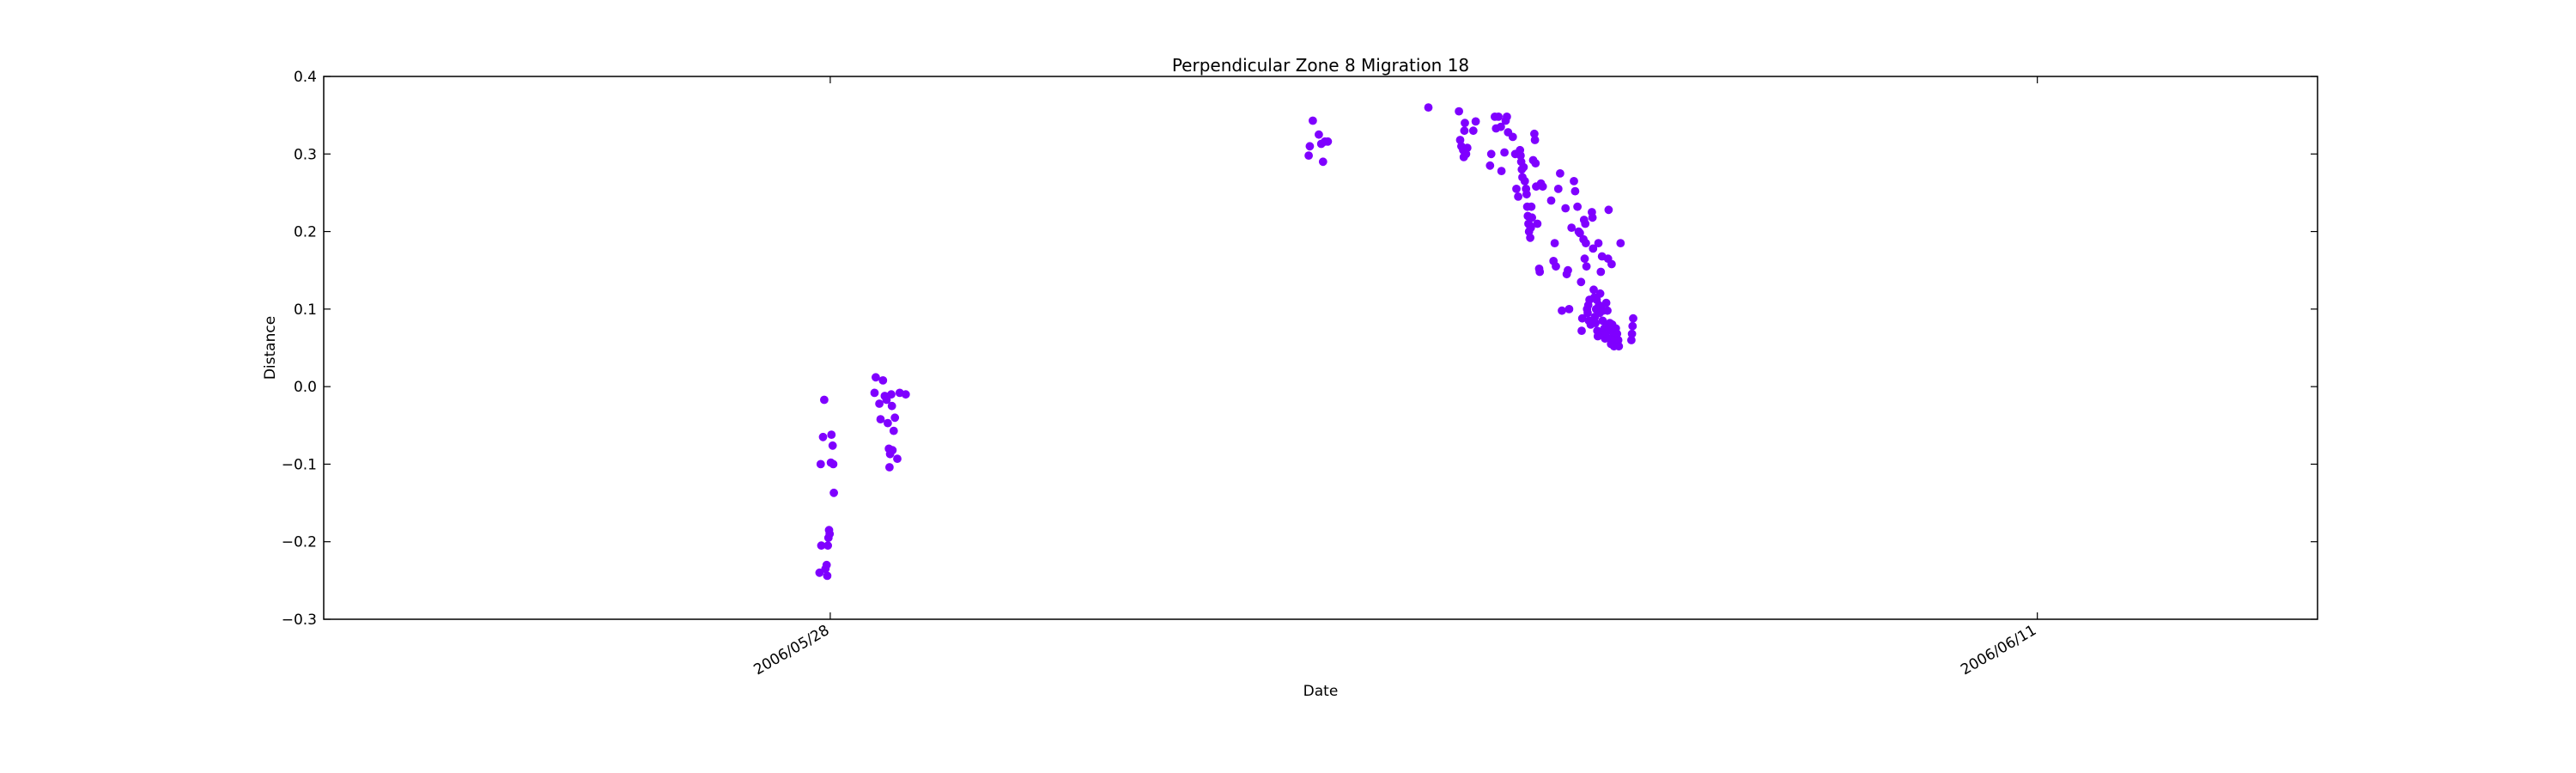  What do you see at coordinates (300, 465) in the screenshot?
I see `y-tick-label: −0.1` at bounding box center [300, 465].